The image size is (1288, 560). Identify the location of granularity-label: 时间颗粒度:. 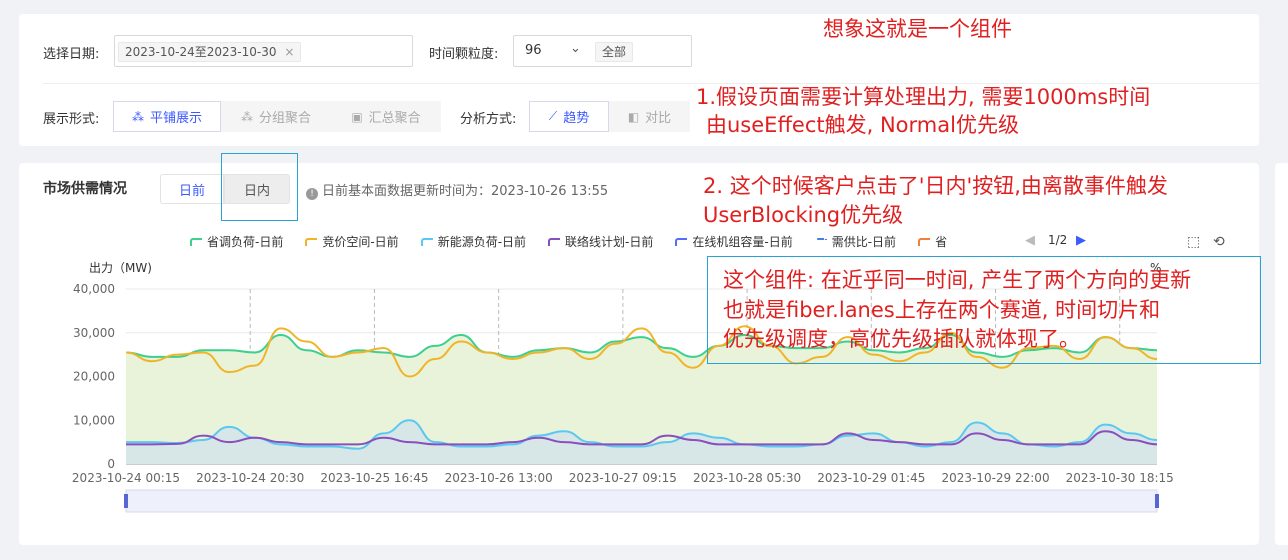
(464, 54).